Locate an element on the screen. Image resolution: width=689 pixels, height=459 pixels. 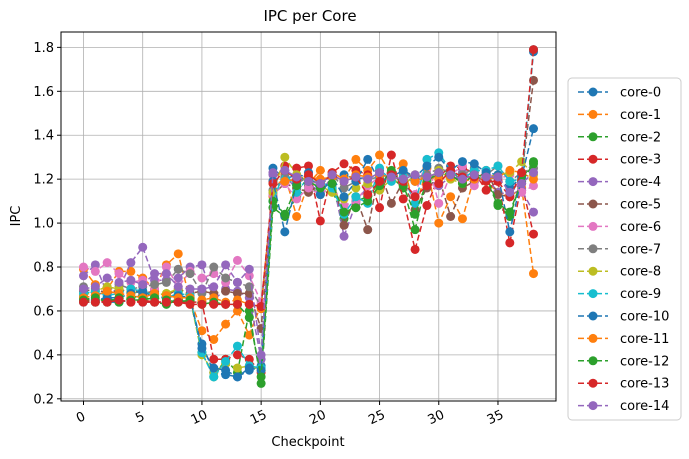
legend-label: core-9 is located at coordinates (640, 294).